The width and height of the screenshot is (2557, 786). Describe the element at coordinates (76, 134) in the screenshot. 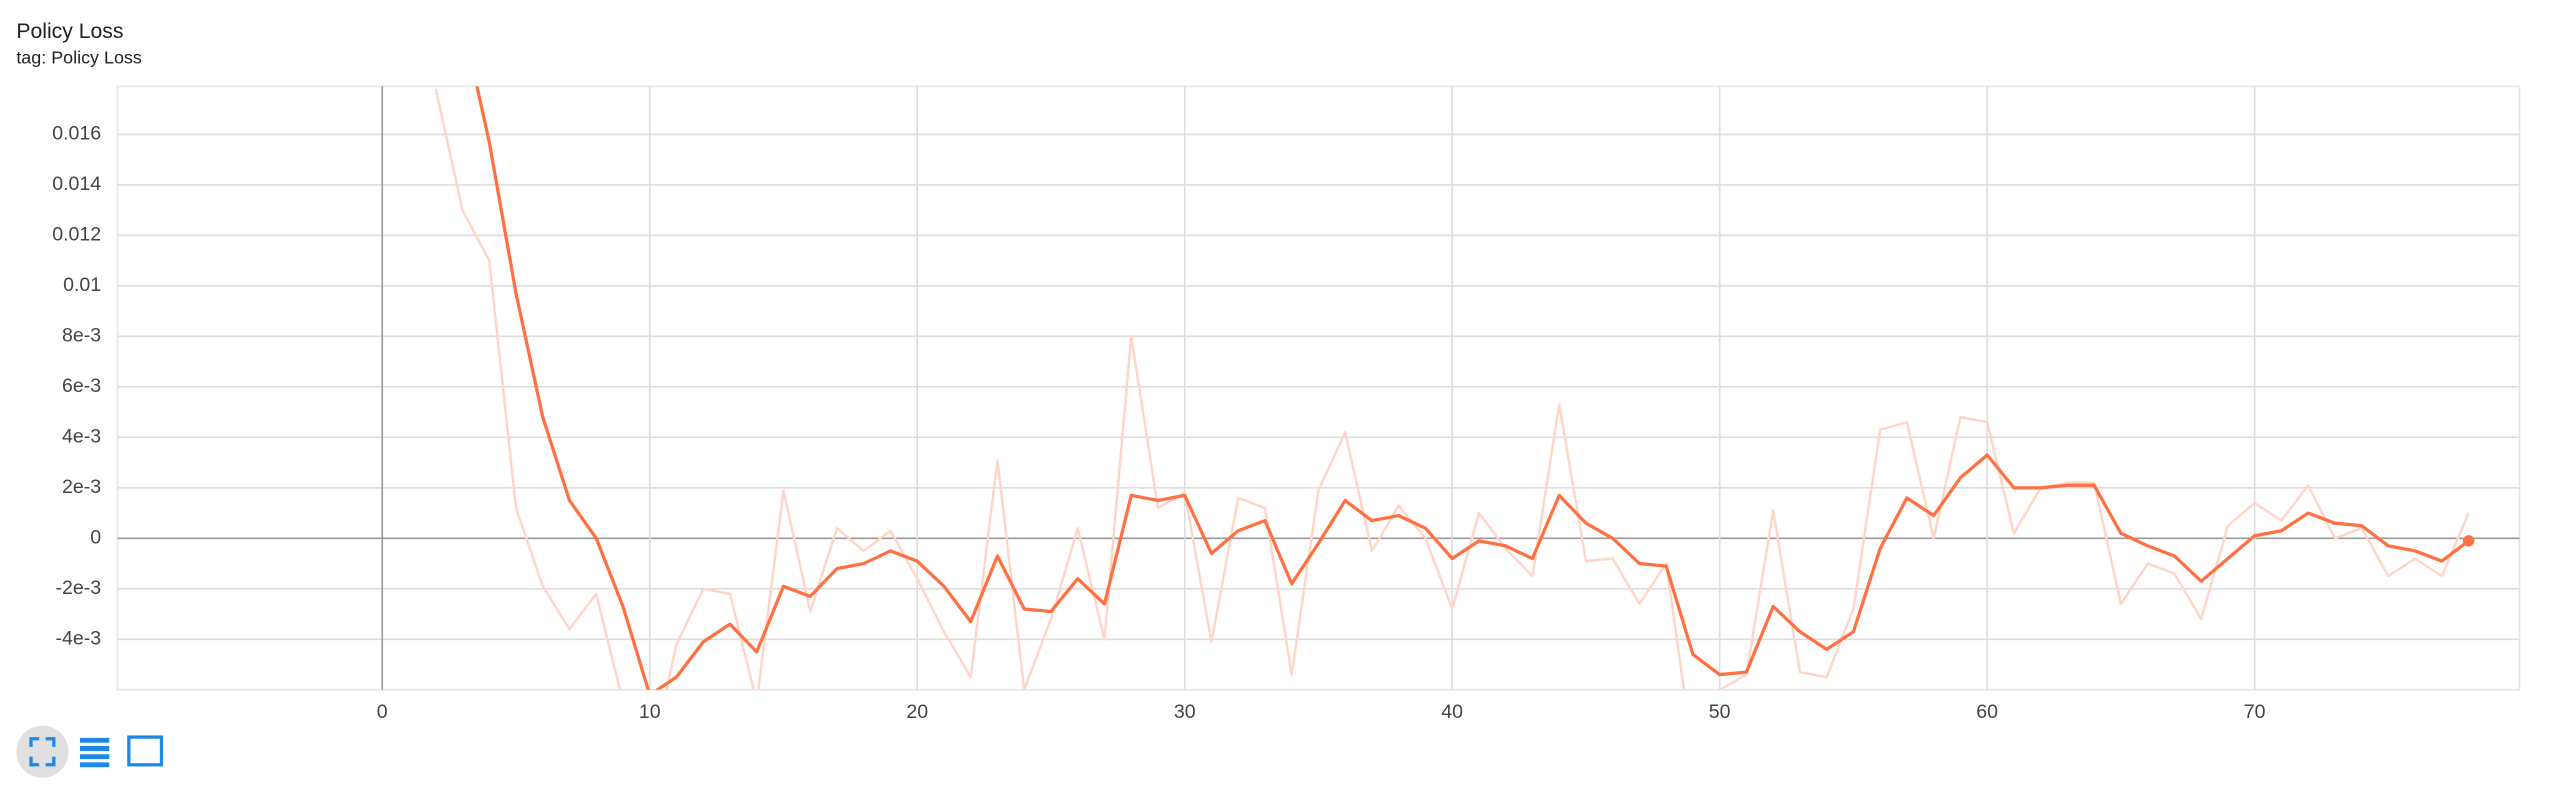

I see `y-tick-label: 0.016` at that location.